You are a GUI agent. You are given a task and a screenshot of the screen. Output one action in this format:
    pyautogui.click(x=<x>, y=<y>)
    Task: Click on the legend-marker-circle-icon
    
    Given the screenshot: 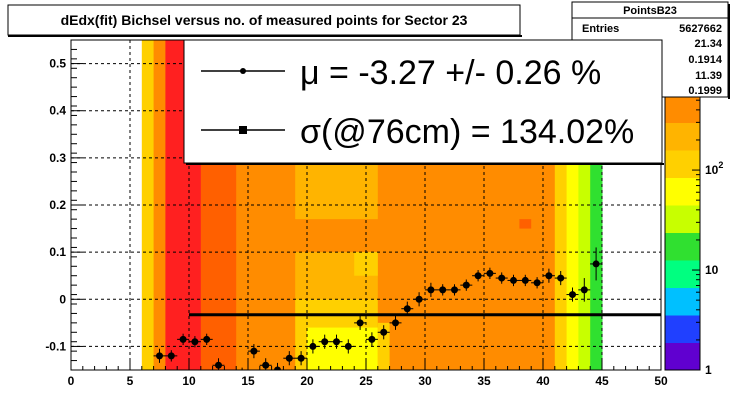 What is the action you would take?
    pyautogui.click(x=243, y=71)
    